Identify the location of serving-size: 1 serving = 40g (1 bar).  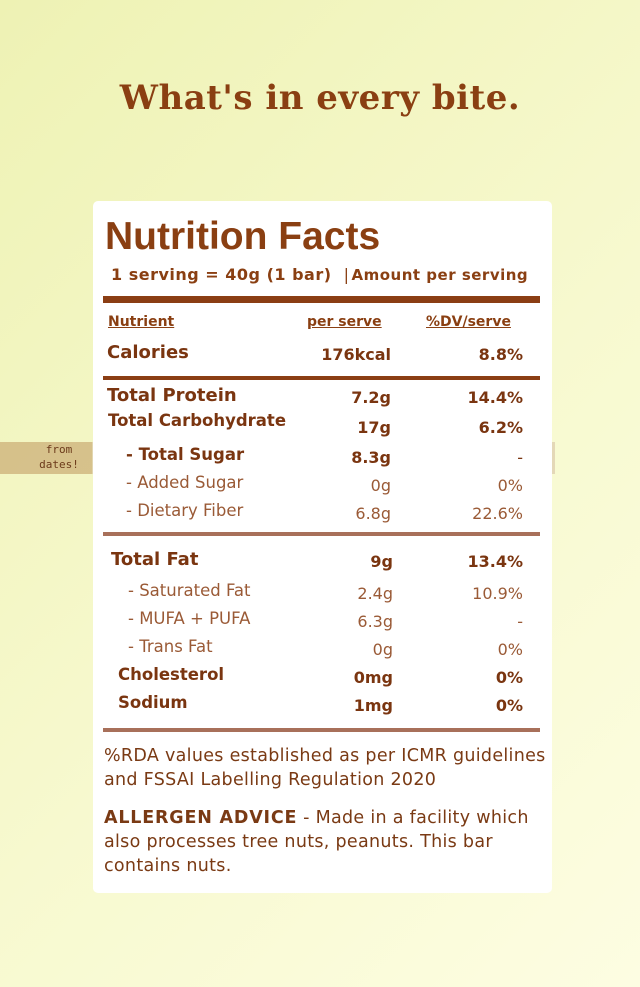
(221, 274).